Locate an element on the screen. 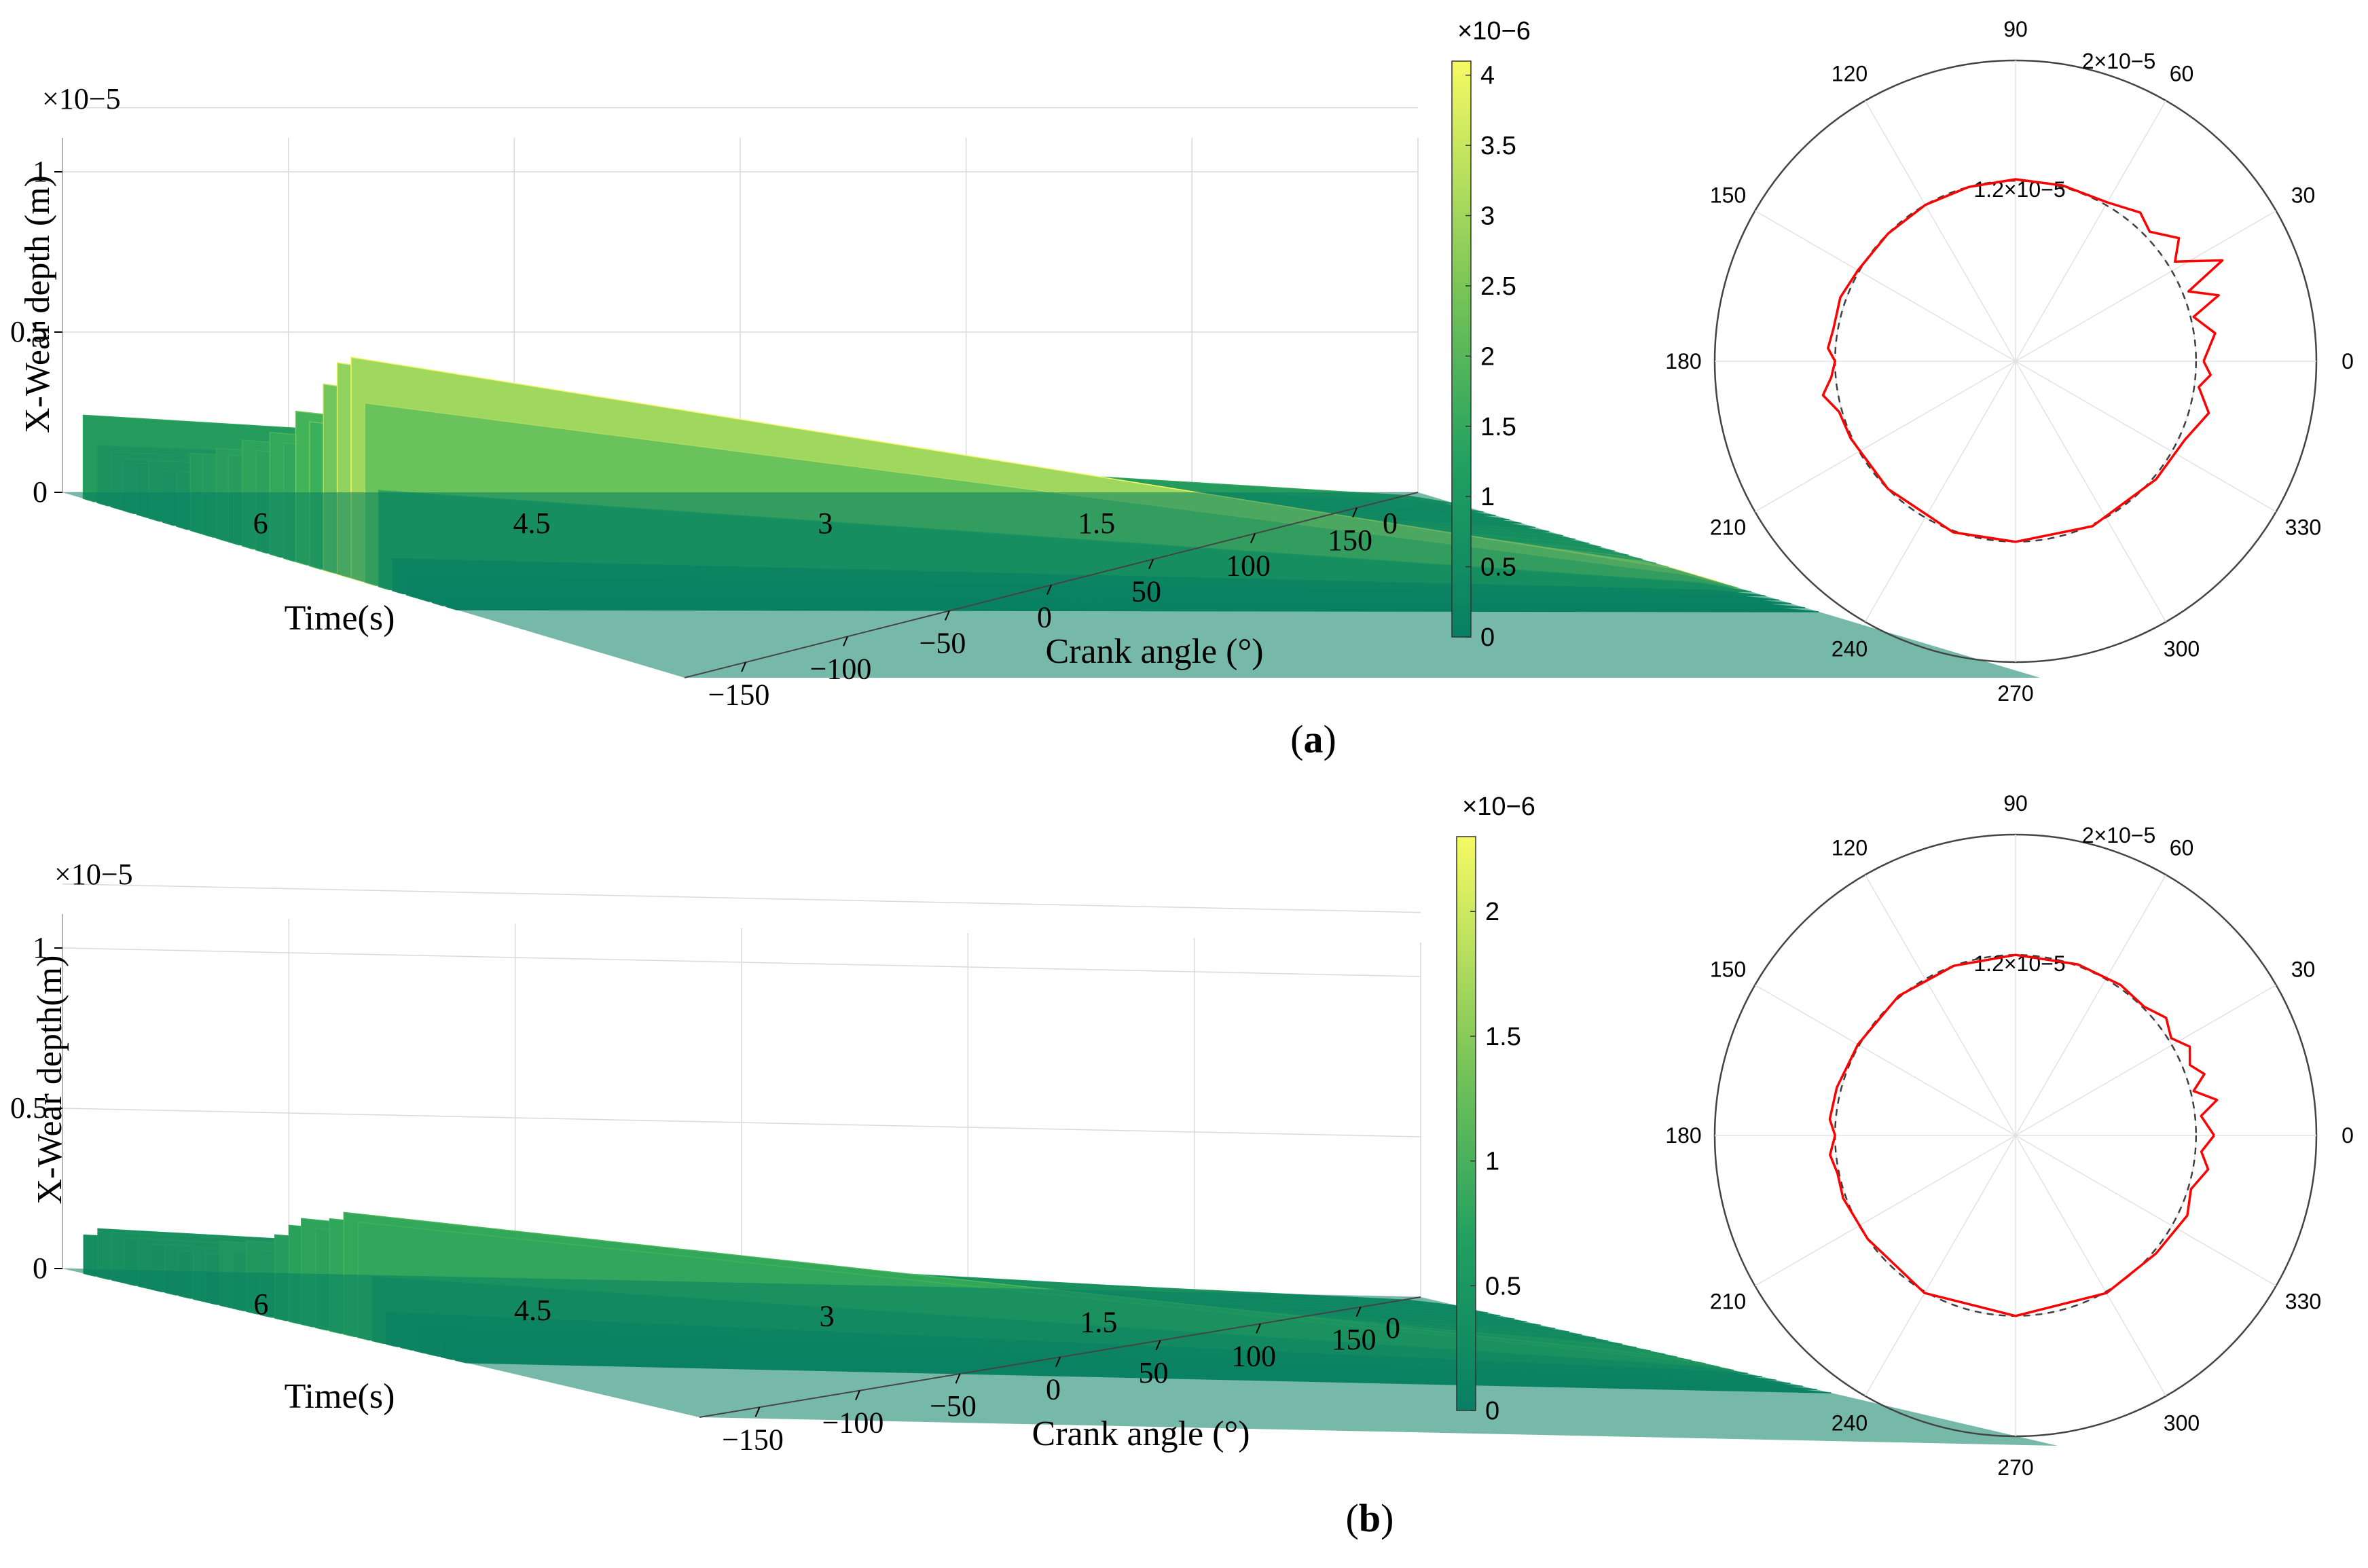 The width and height of the screenshot is (2368, 1568). colorbar-tick-label: 3 is located at coordinates (1487, 217).